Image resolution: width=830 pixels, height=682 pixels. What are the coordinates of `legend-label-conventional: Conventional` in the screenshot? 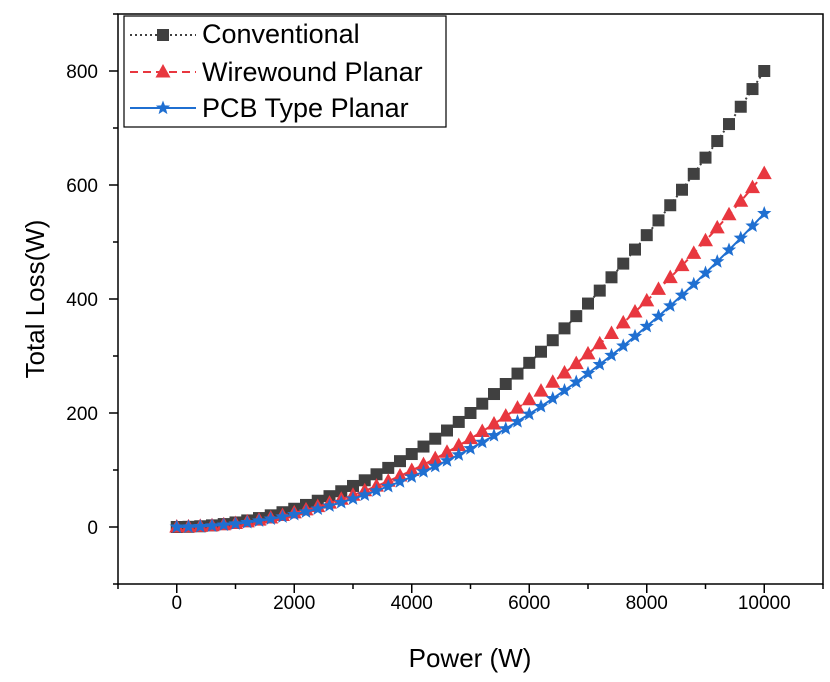 It's located at (281, 34).